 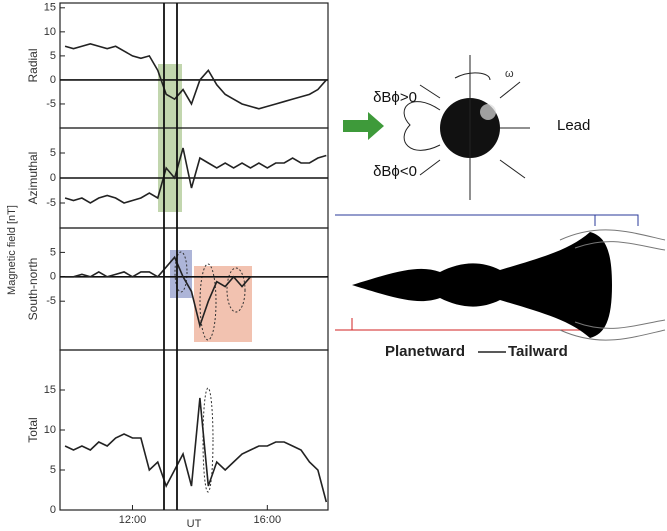 What do you see at coordinates (194, 524) in the screenshot?
I see `x-axis-label: UT` at bounding box center [194, 524].